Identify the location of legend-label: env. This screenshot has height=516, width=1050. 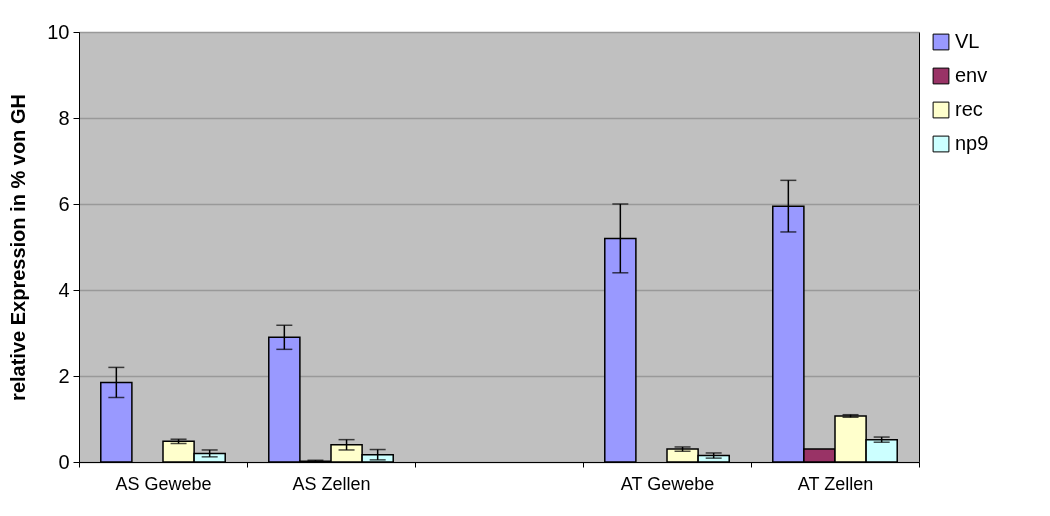
(971, 75).